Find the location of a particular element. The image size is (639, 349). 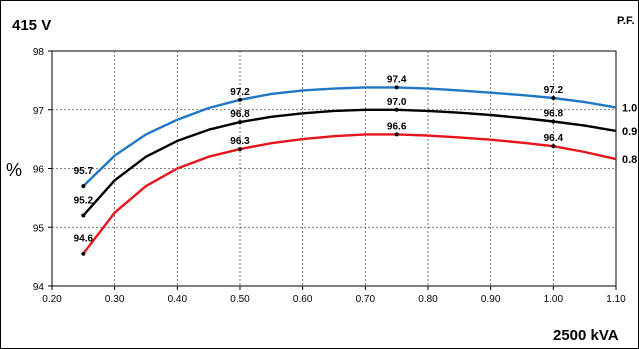

data-label: 96.4 is located at coordinates (554, 138).